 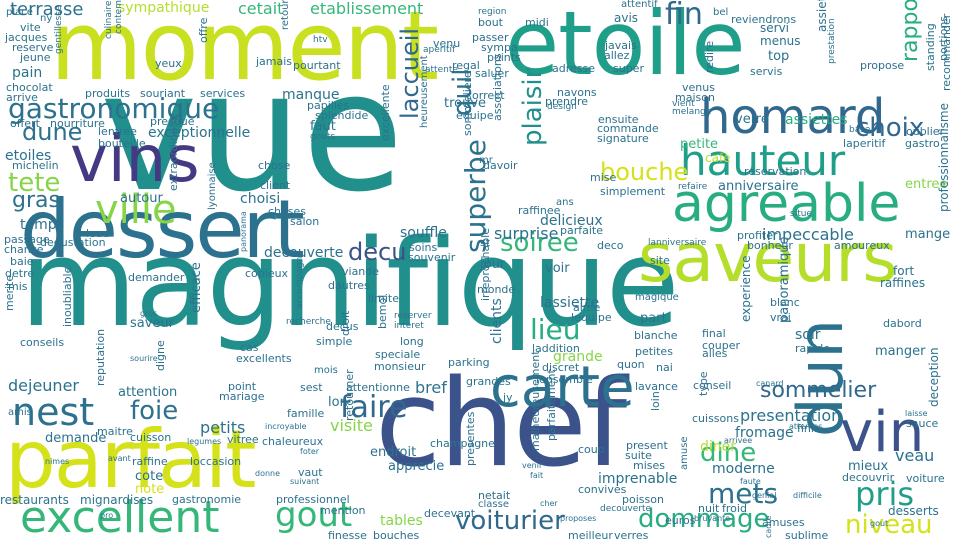 I want to click on word-clients: clients, so click(x=497, y=321).